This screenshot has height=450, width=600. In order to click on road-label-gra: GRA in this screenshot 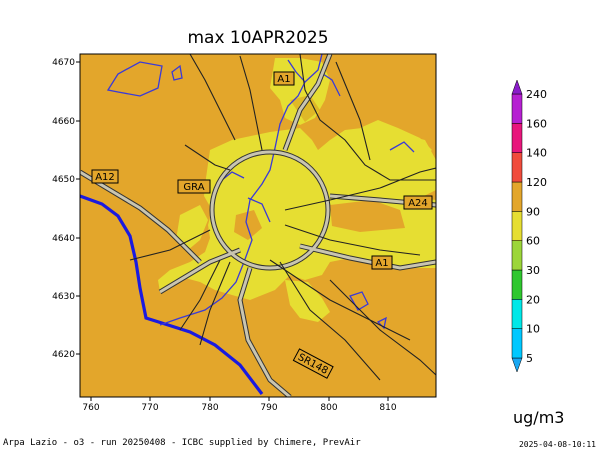, I will do `click(193, 187)`.